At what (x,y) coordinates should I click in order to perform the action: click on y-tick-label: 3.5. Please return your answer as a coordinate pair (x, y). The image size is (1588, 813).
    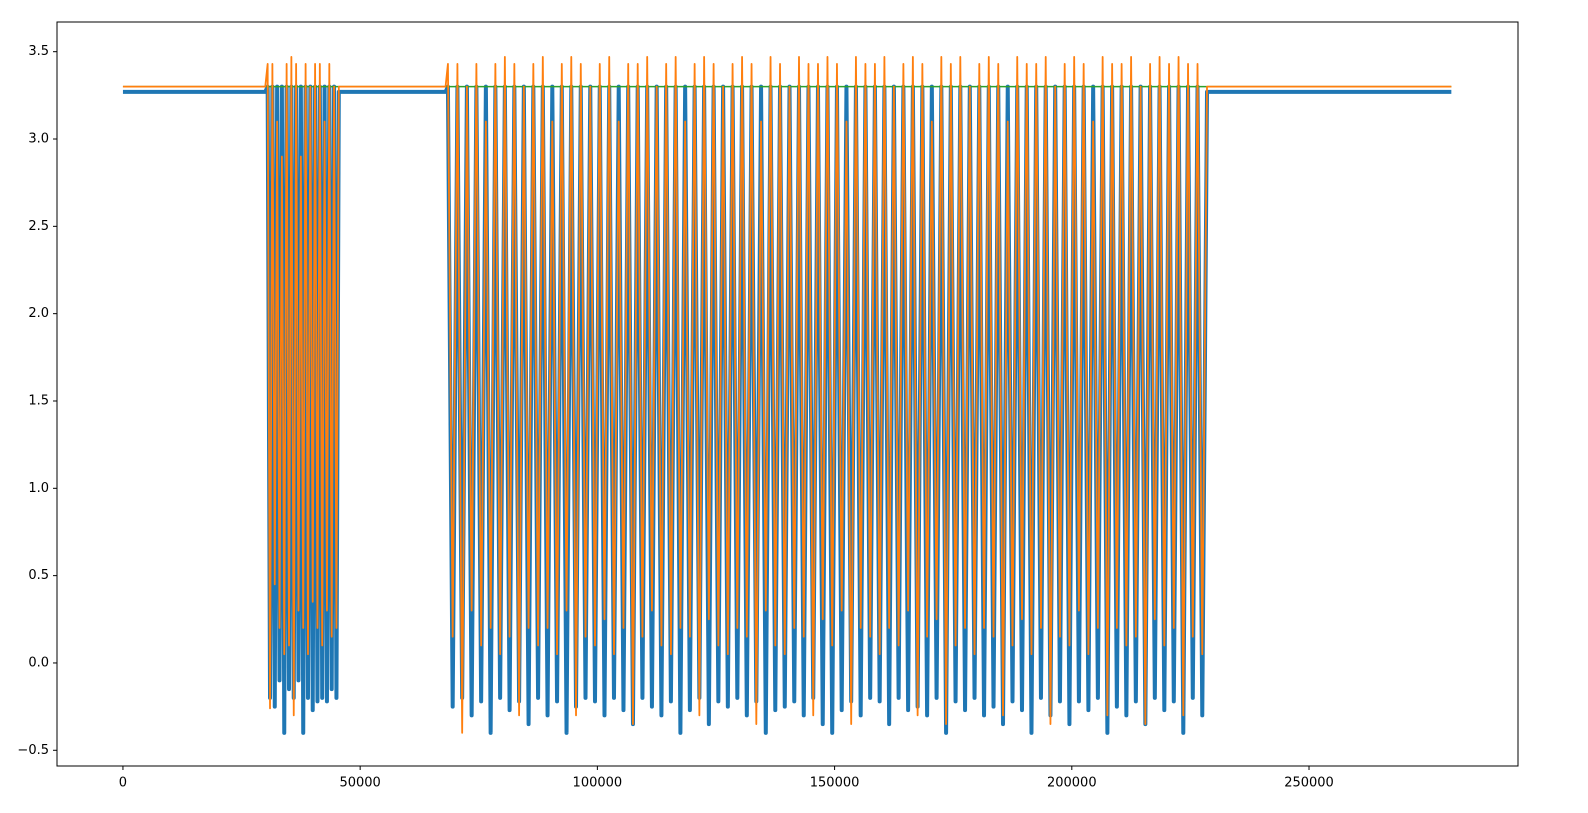
    Looking at the image, I should click on (38, 51).